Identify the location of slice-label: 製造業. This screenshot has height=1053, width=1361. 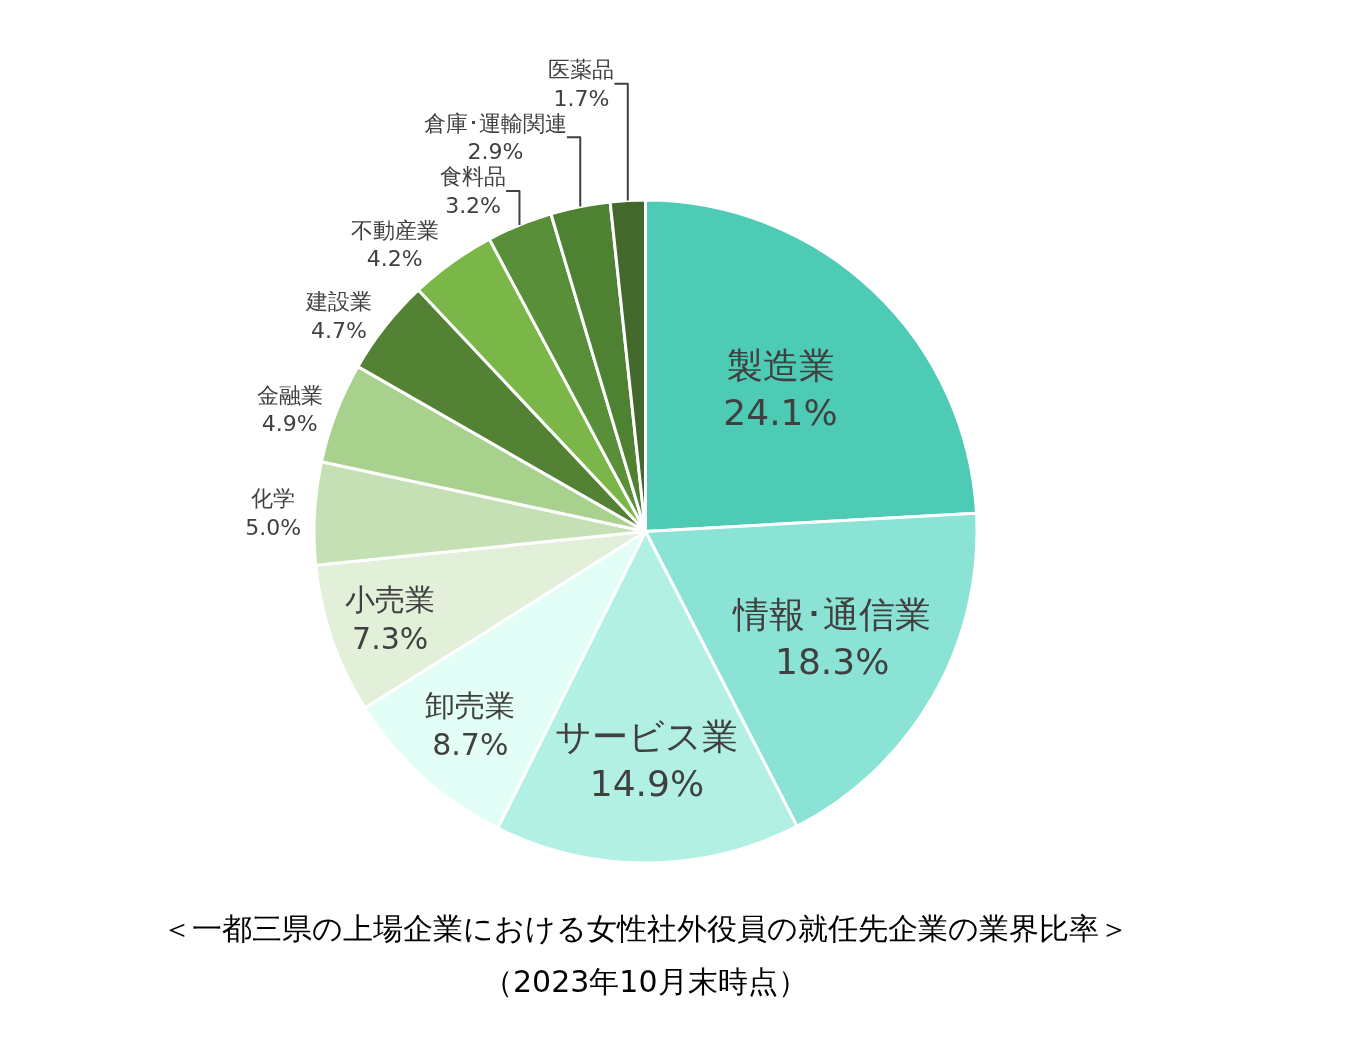
(780, 365).